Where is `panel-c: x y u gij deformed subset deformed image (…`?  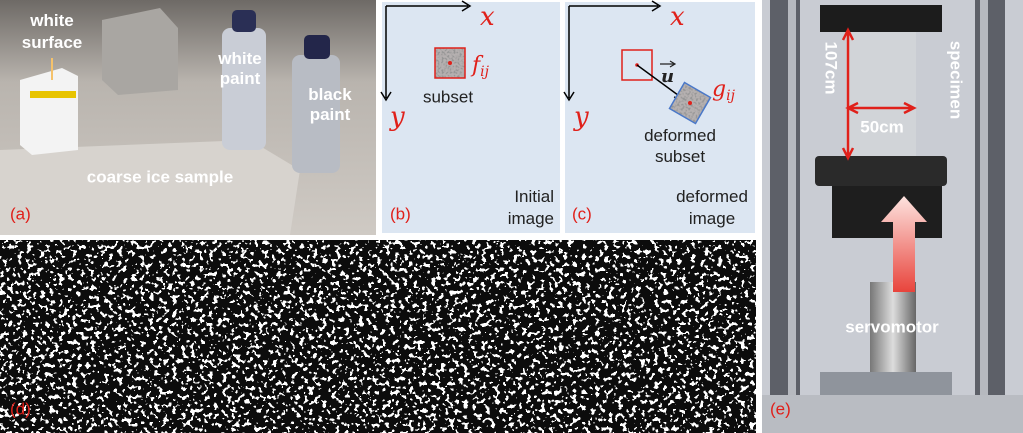 panel-c: x y u gij deformed subset deformed image (… is located at coordinates (659, 116).